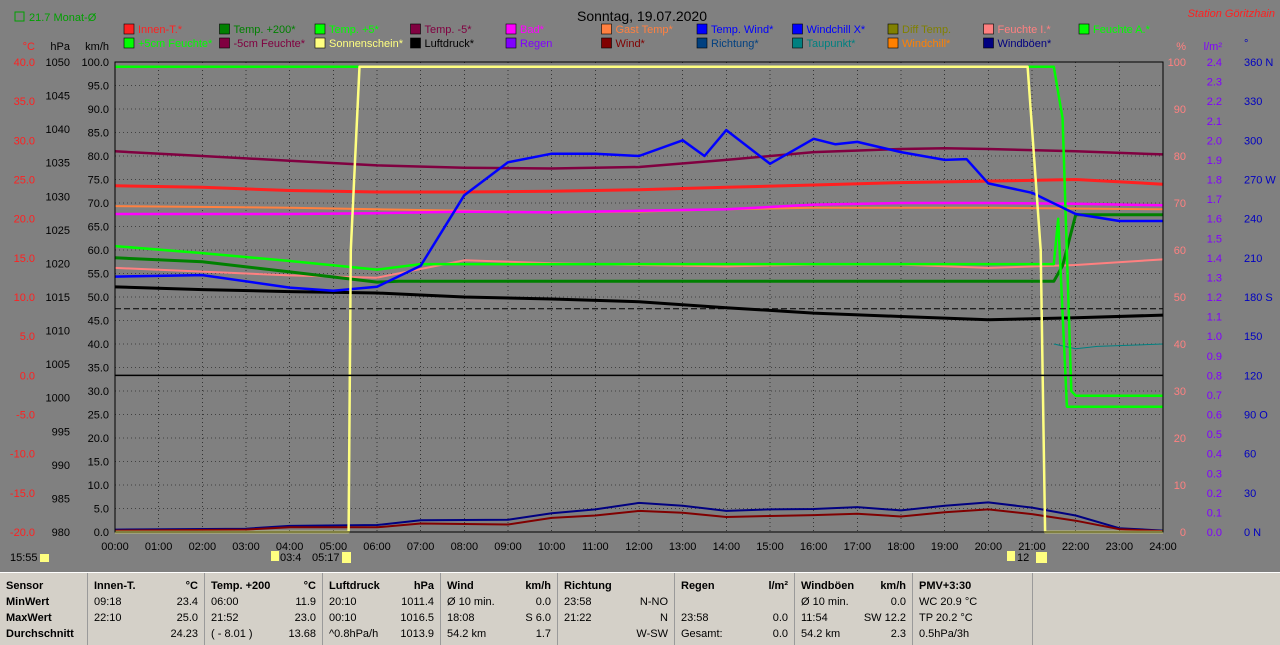 The height and width of the screenshot is (645, 1280). What do you see at coordinates (98, 463) in the screenshot?
I see `axis-tick-wind: 15.0` at bounding box center [98, 463].